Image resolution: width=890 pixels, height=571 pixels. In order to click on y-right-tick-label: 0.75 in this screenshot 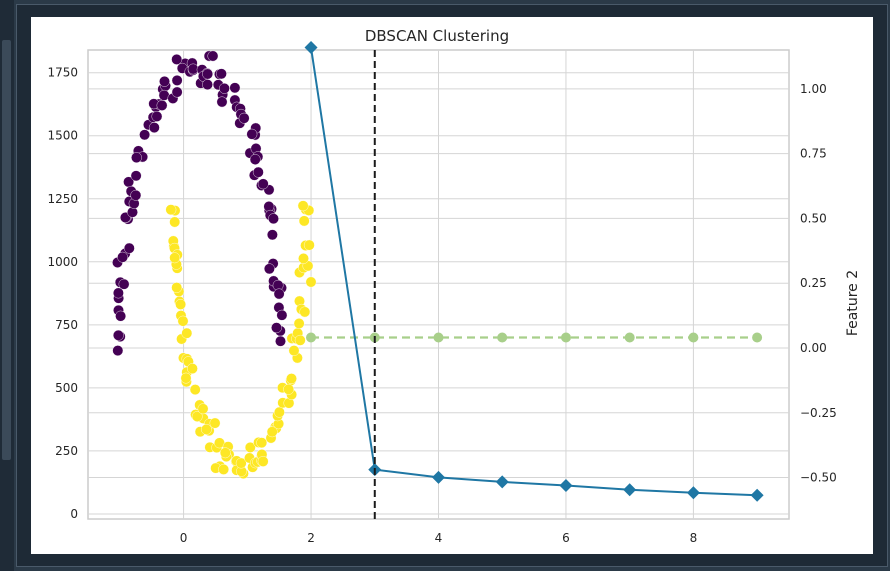, I will do `click(813, 154)`.